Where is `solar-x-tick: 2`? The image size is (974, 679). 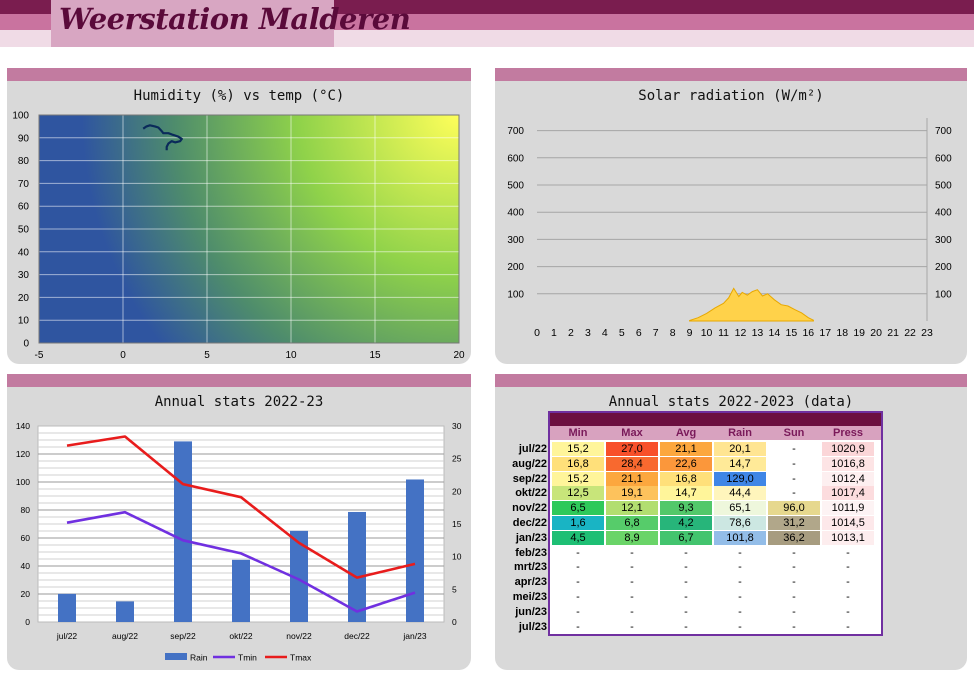 solar-x-tick: 2 is located at coordinates (571, 333).